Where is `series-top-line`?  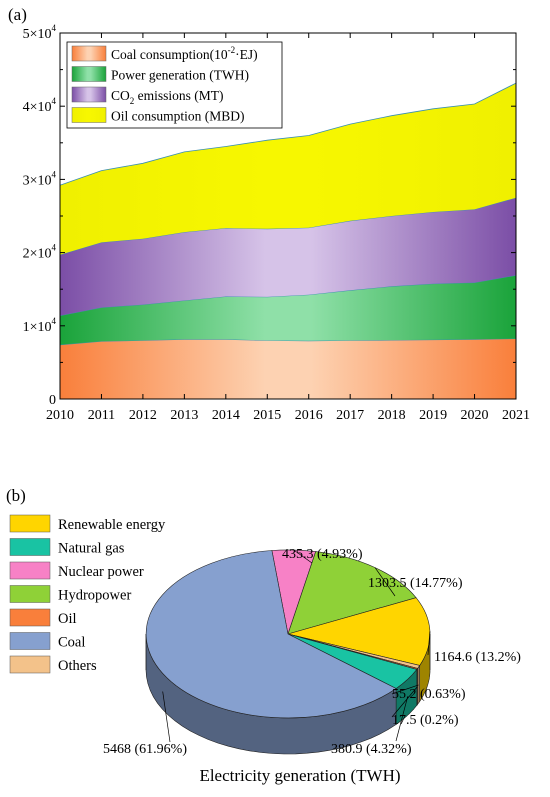 series-top-line is located at coordinates (288, 134).